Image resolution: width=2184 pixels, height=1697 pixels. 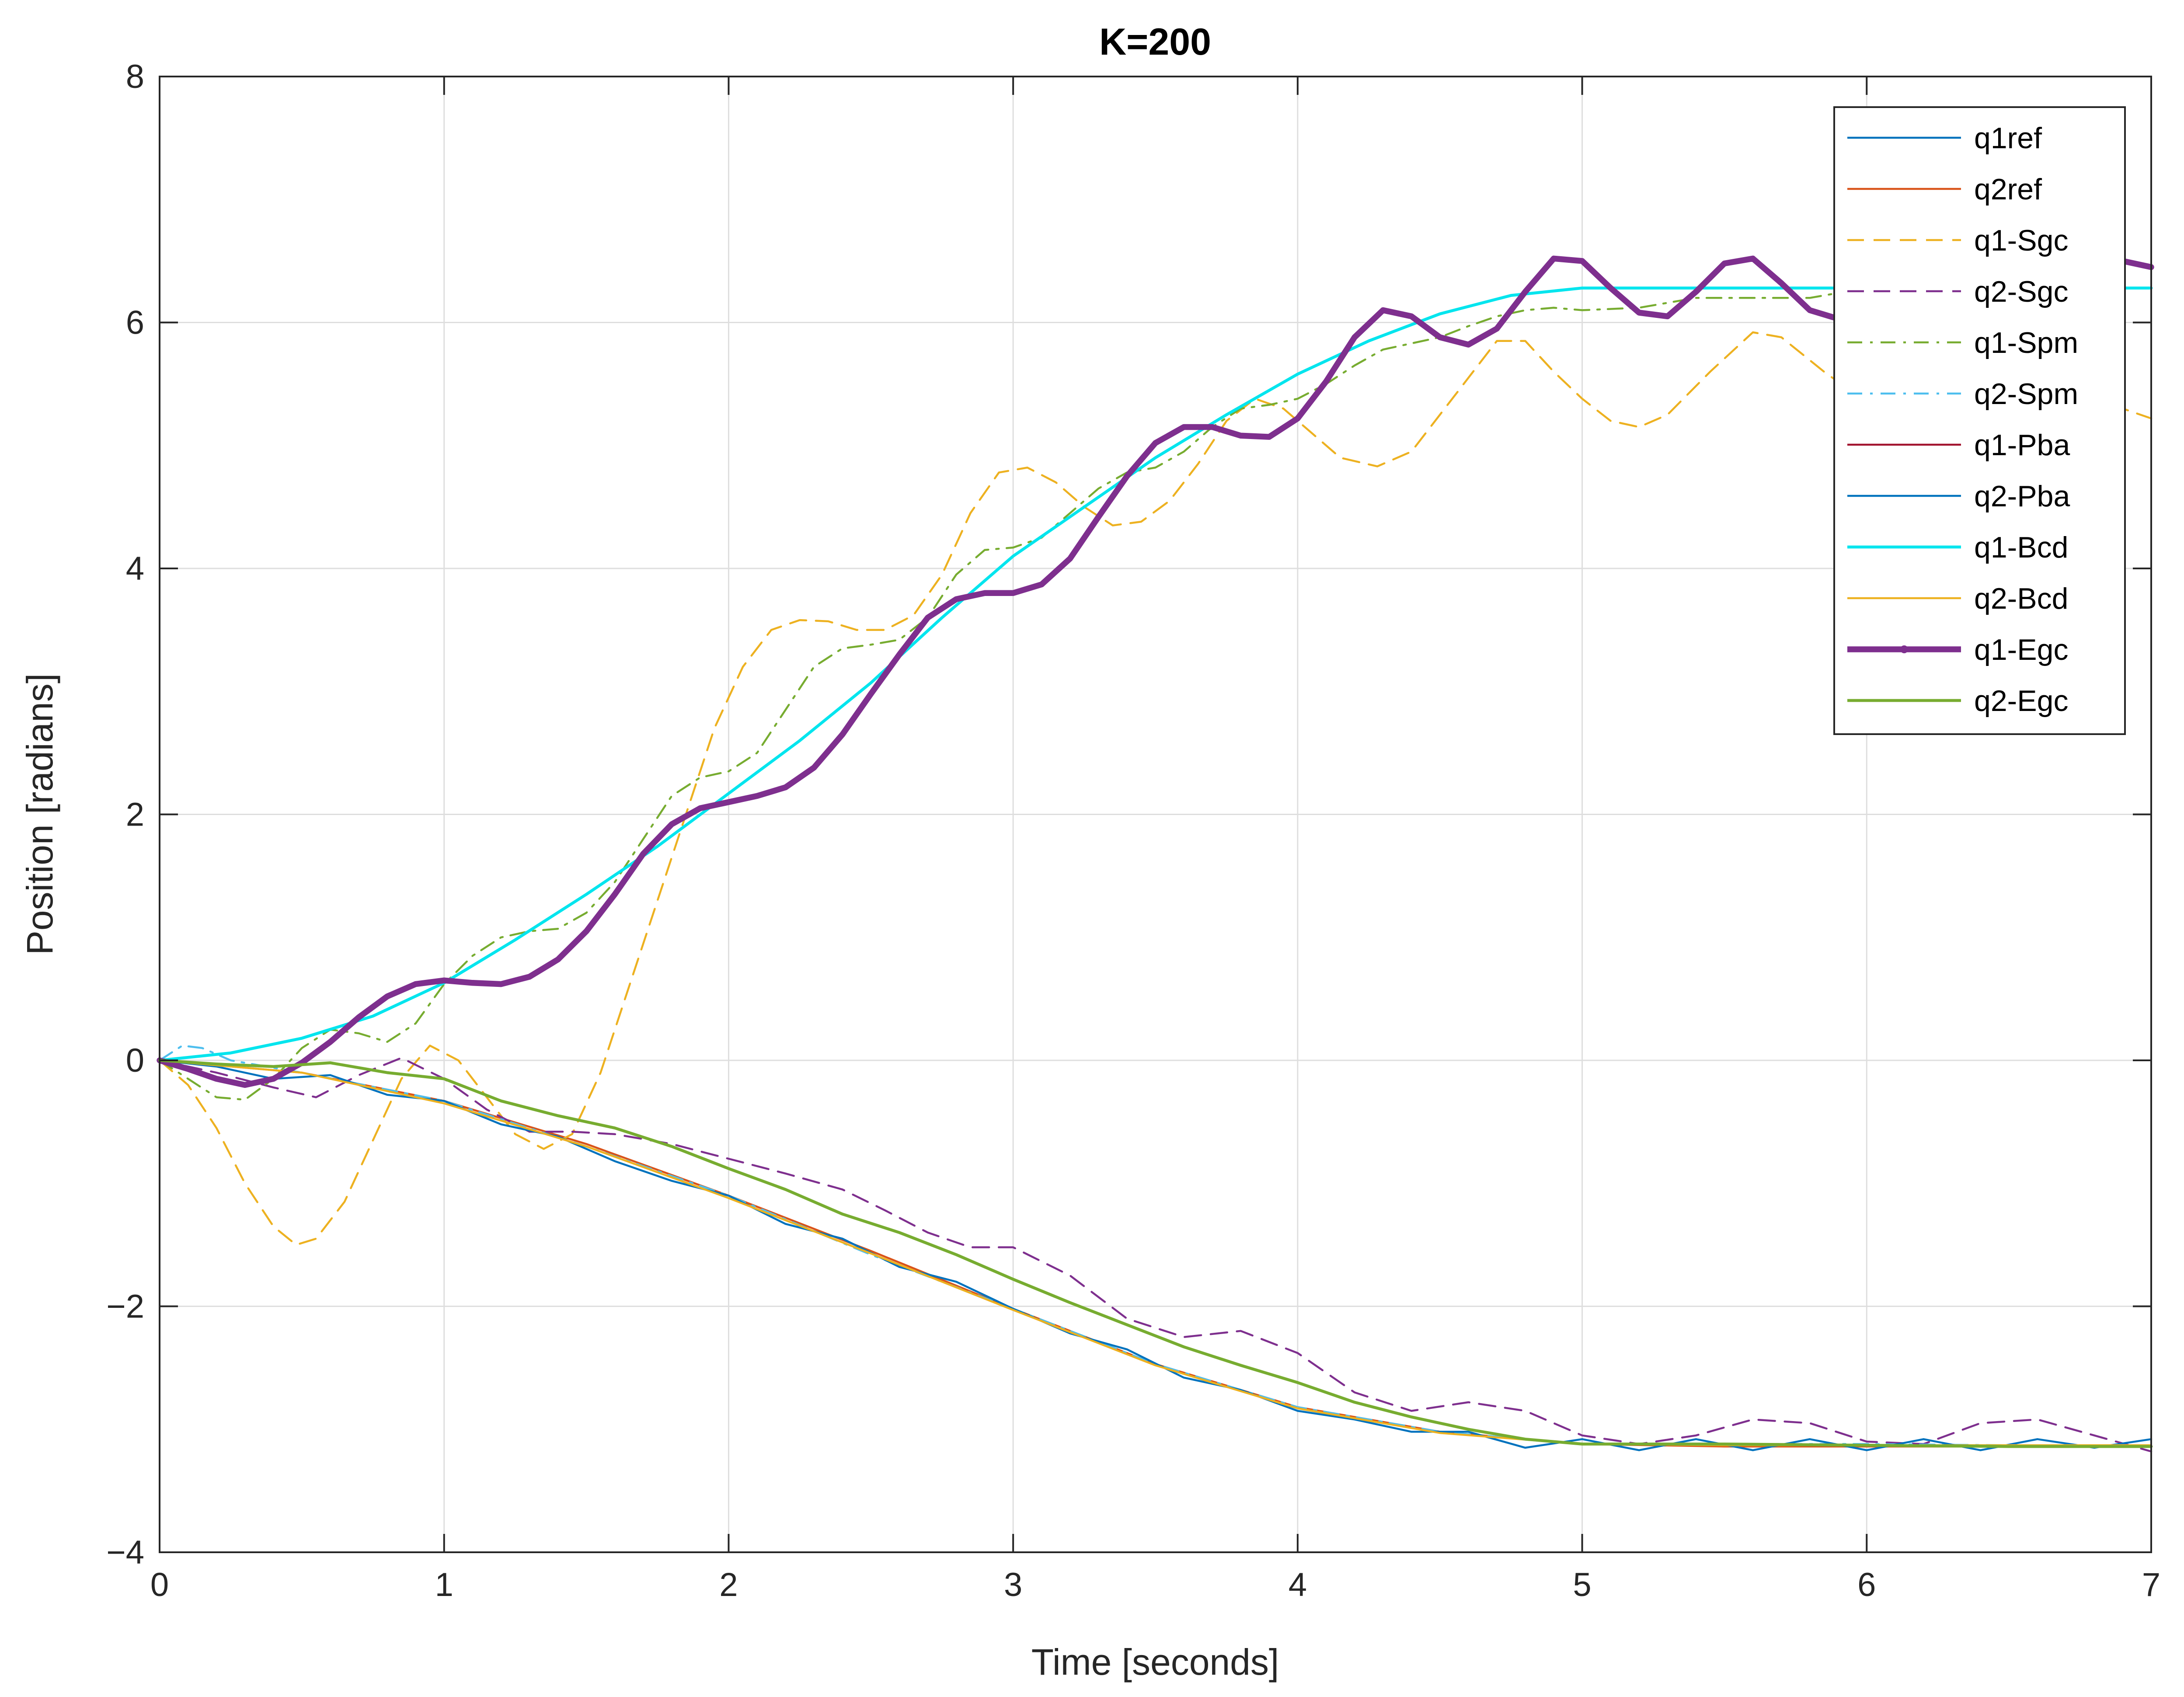 What do you see at coordinates (2021, 240) in the screenshot?
I see `legend-label: q1-Sgc` at bounding box center [2021, 240].